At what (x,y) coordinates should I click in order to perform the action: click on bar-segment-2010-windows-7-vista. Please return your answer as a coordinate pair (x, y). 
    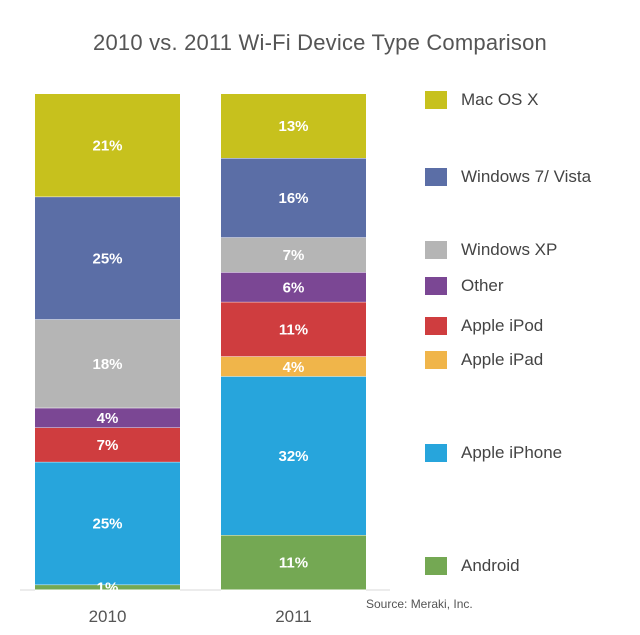
    Looking at the image, I should click on (107, 258).